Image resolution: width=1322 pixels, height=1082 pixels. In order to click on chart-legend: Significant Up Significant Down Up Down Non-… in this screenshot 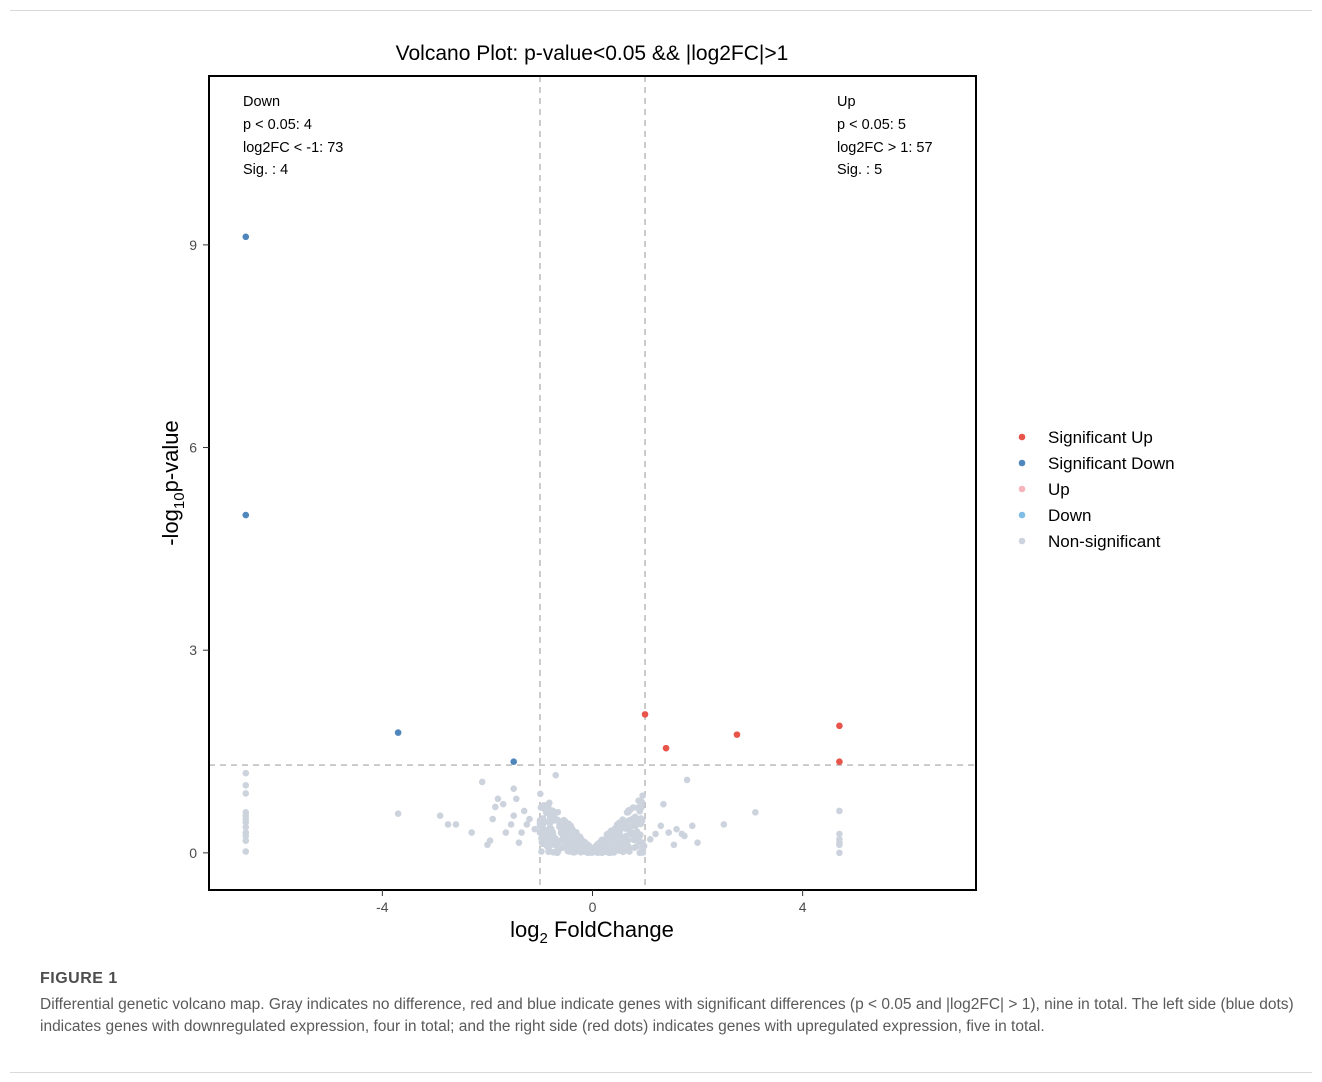, I will do `click(1096, 489)`.